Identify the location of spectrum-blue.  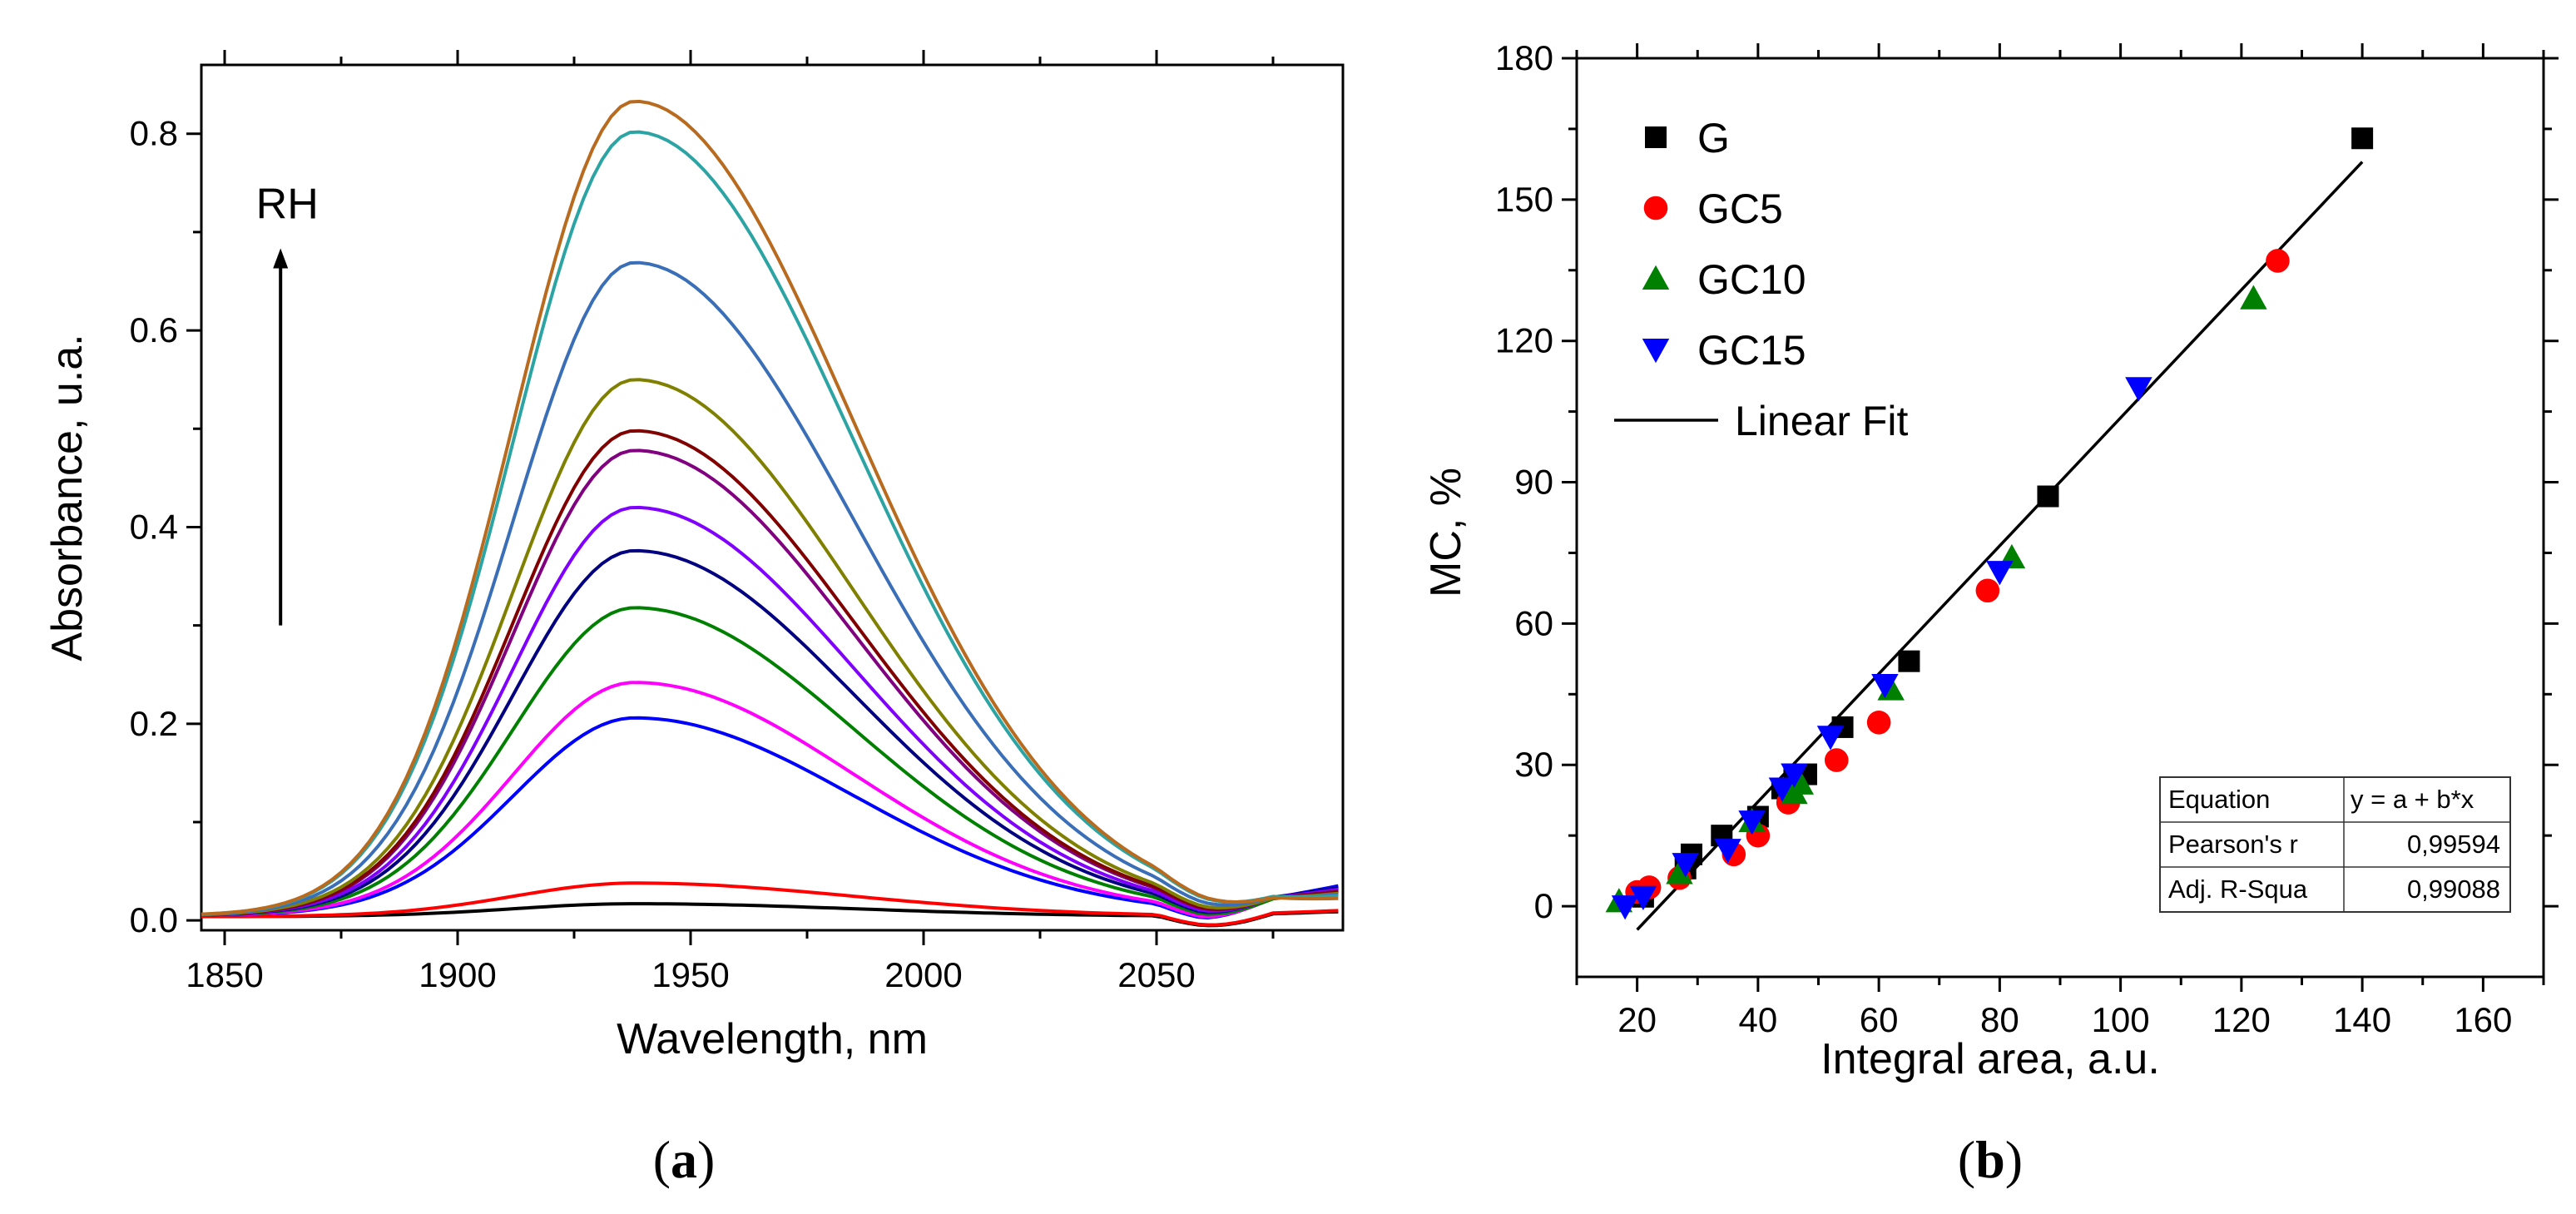
(770, 818).